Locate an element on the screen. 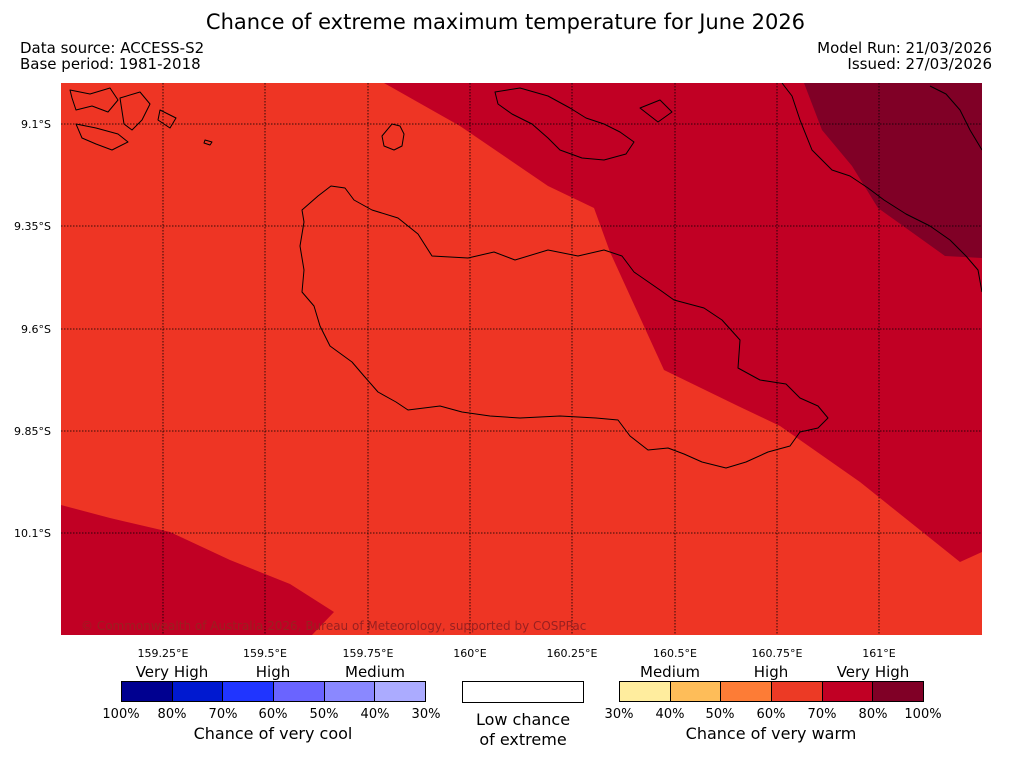  lon-label: 161°E is located at coordinates (879, 653).